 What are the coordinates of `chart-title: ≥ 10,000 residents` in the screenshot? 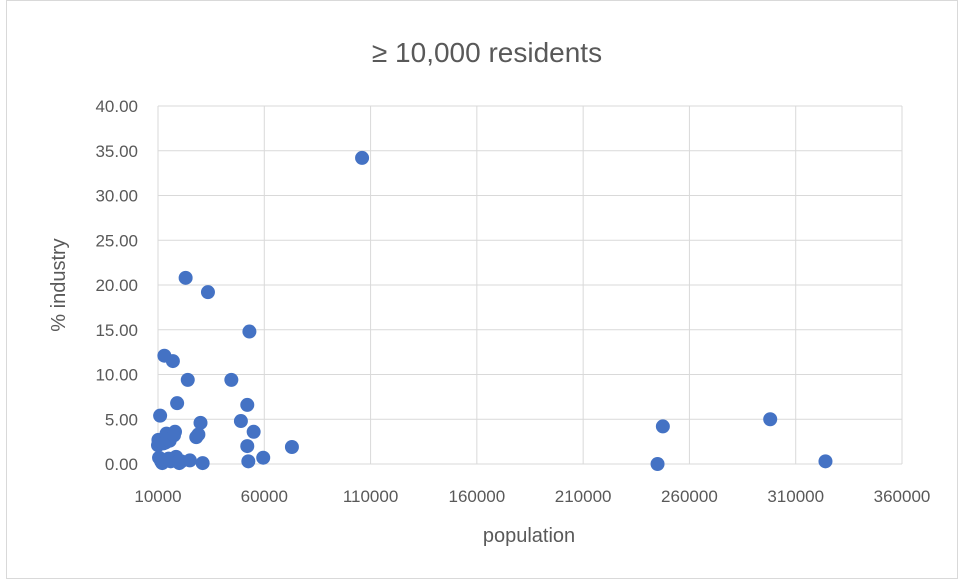 It's located at (487, 52).